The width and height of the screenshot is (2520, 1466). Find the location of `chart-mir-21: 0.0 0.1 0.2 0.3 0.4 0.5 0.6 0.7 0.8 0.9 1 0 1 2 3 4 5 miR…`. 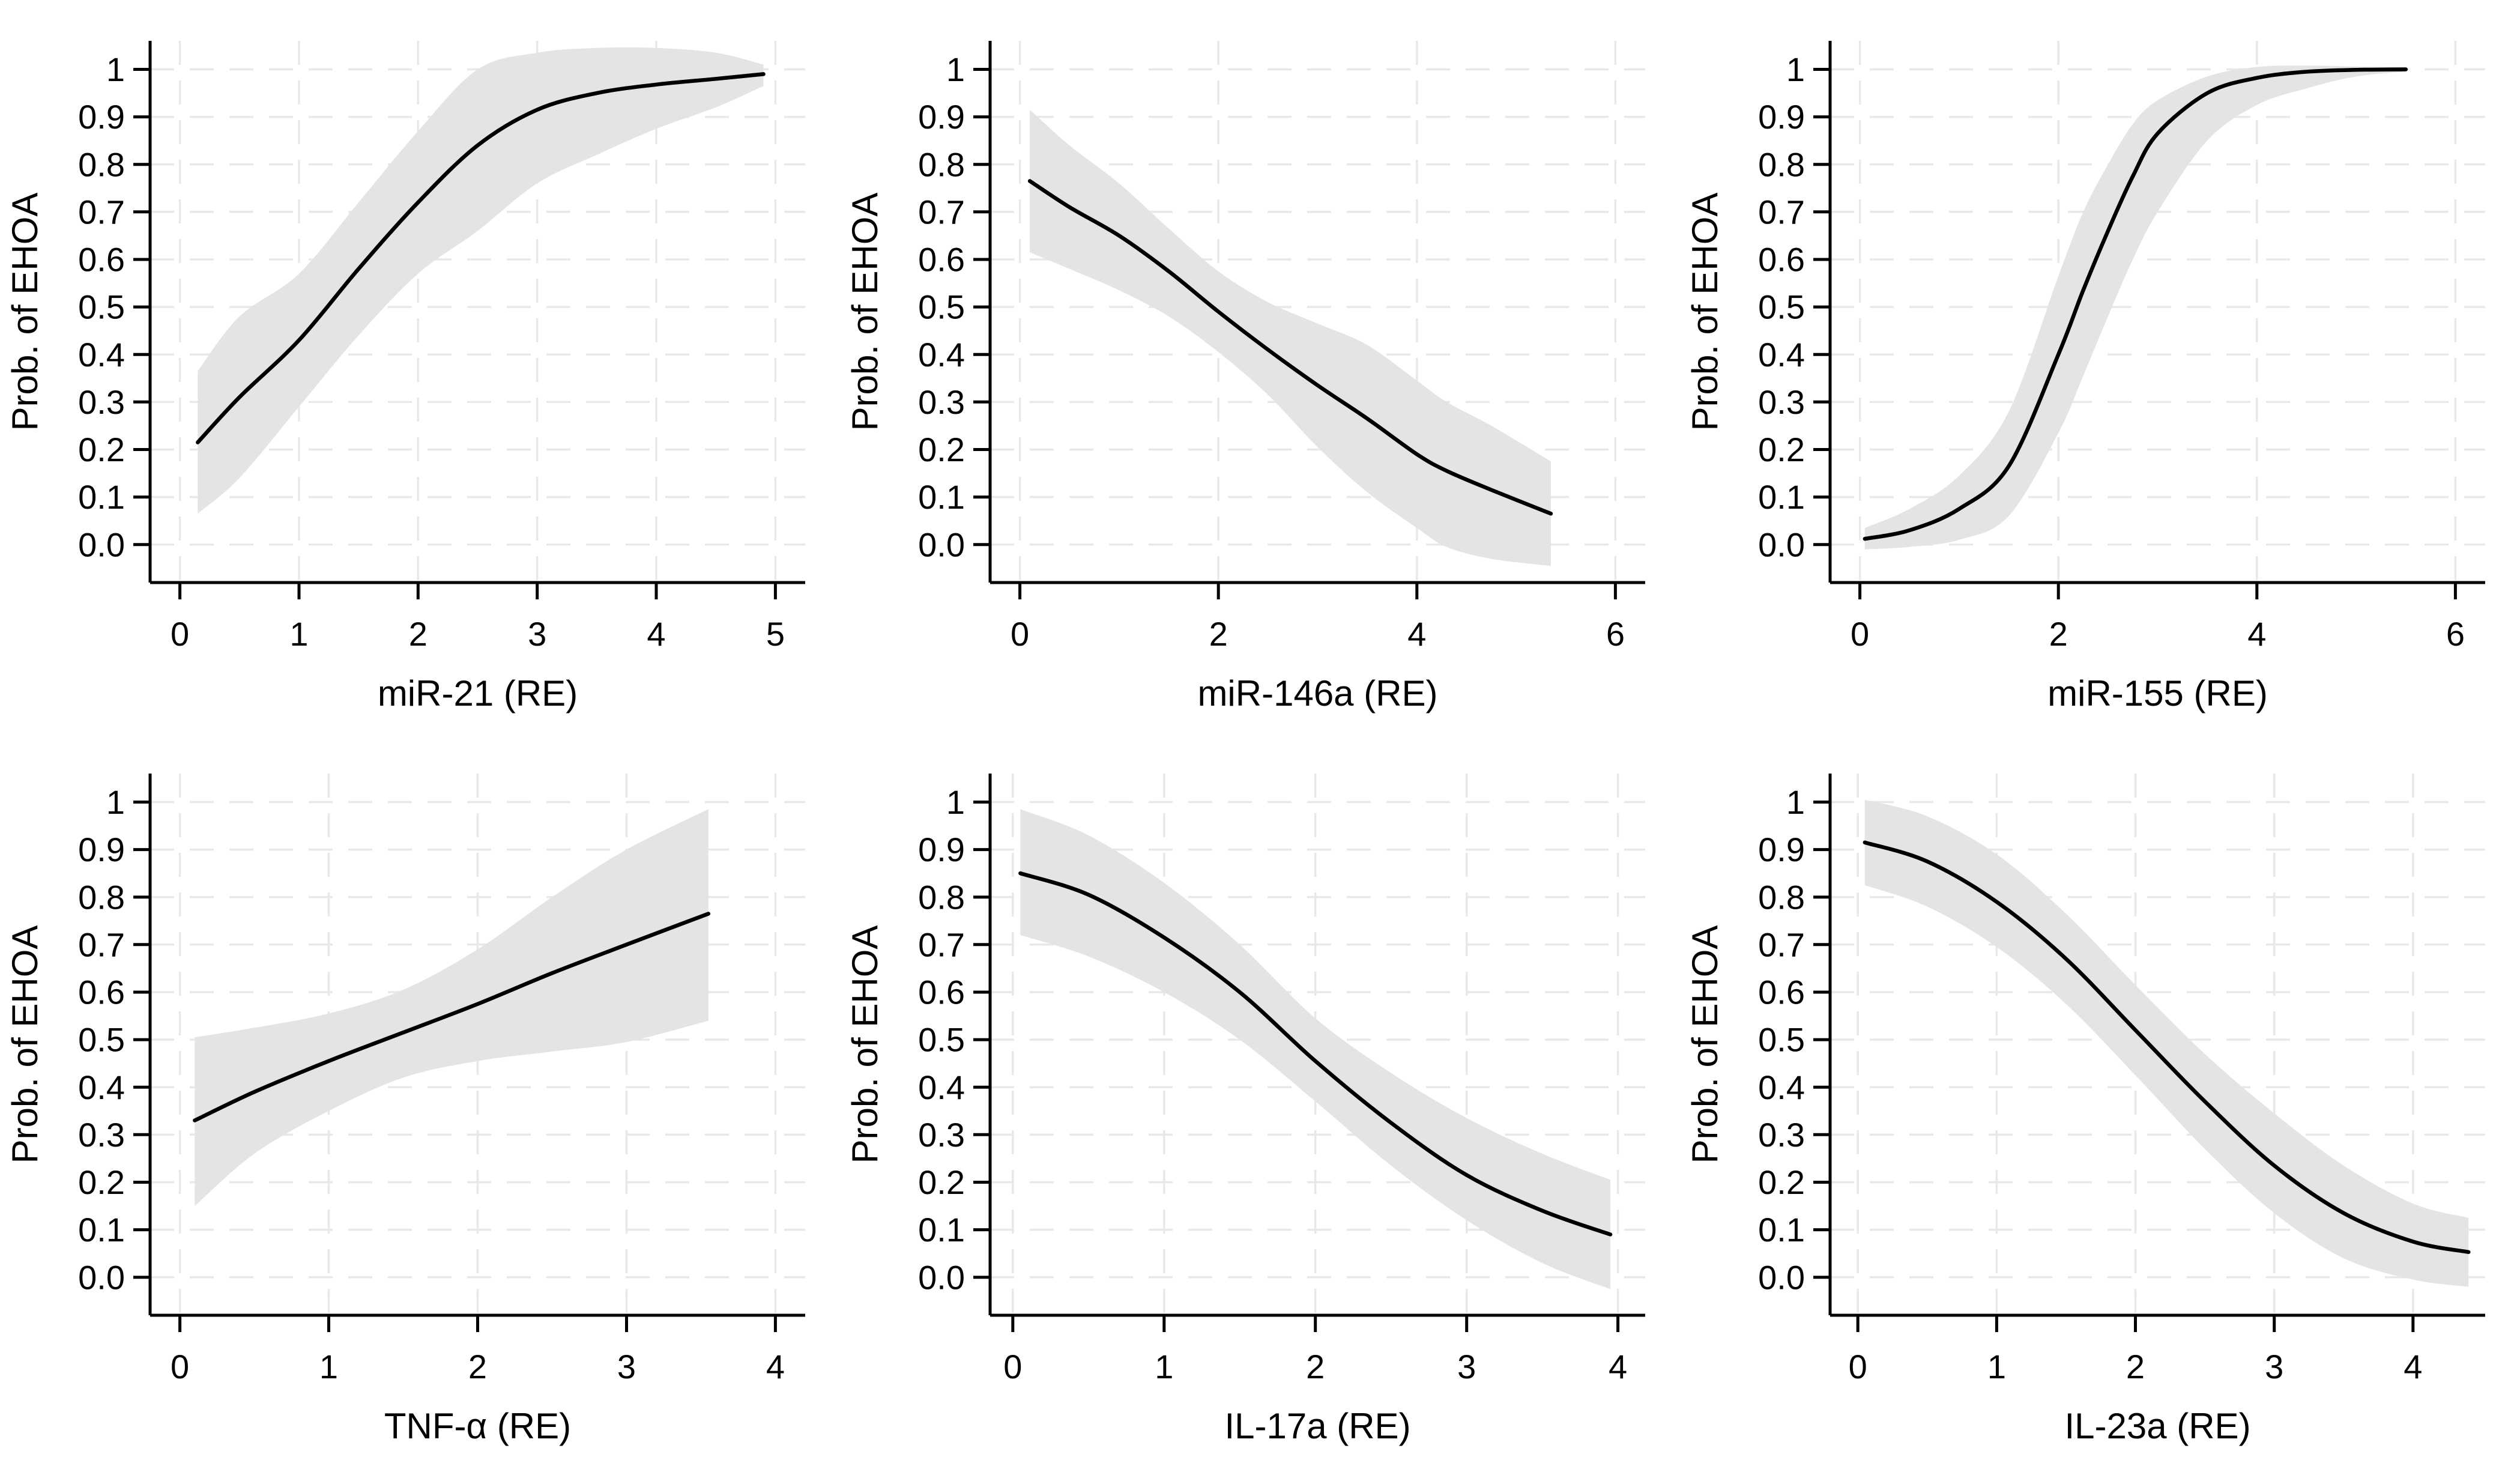

chart-mir-21: 0.0 0.1 0.2 0.3 0.4 0.5 0.6 0.7 0.8 0.9 1 0 1 2 3 4 5 miR… is located at coordinates (405, 377).